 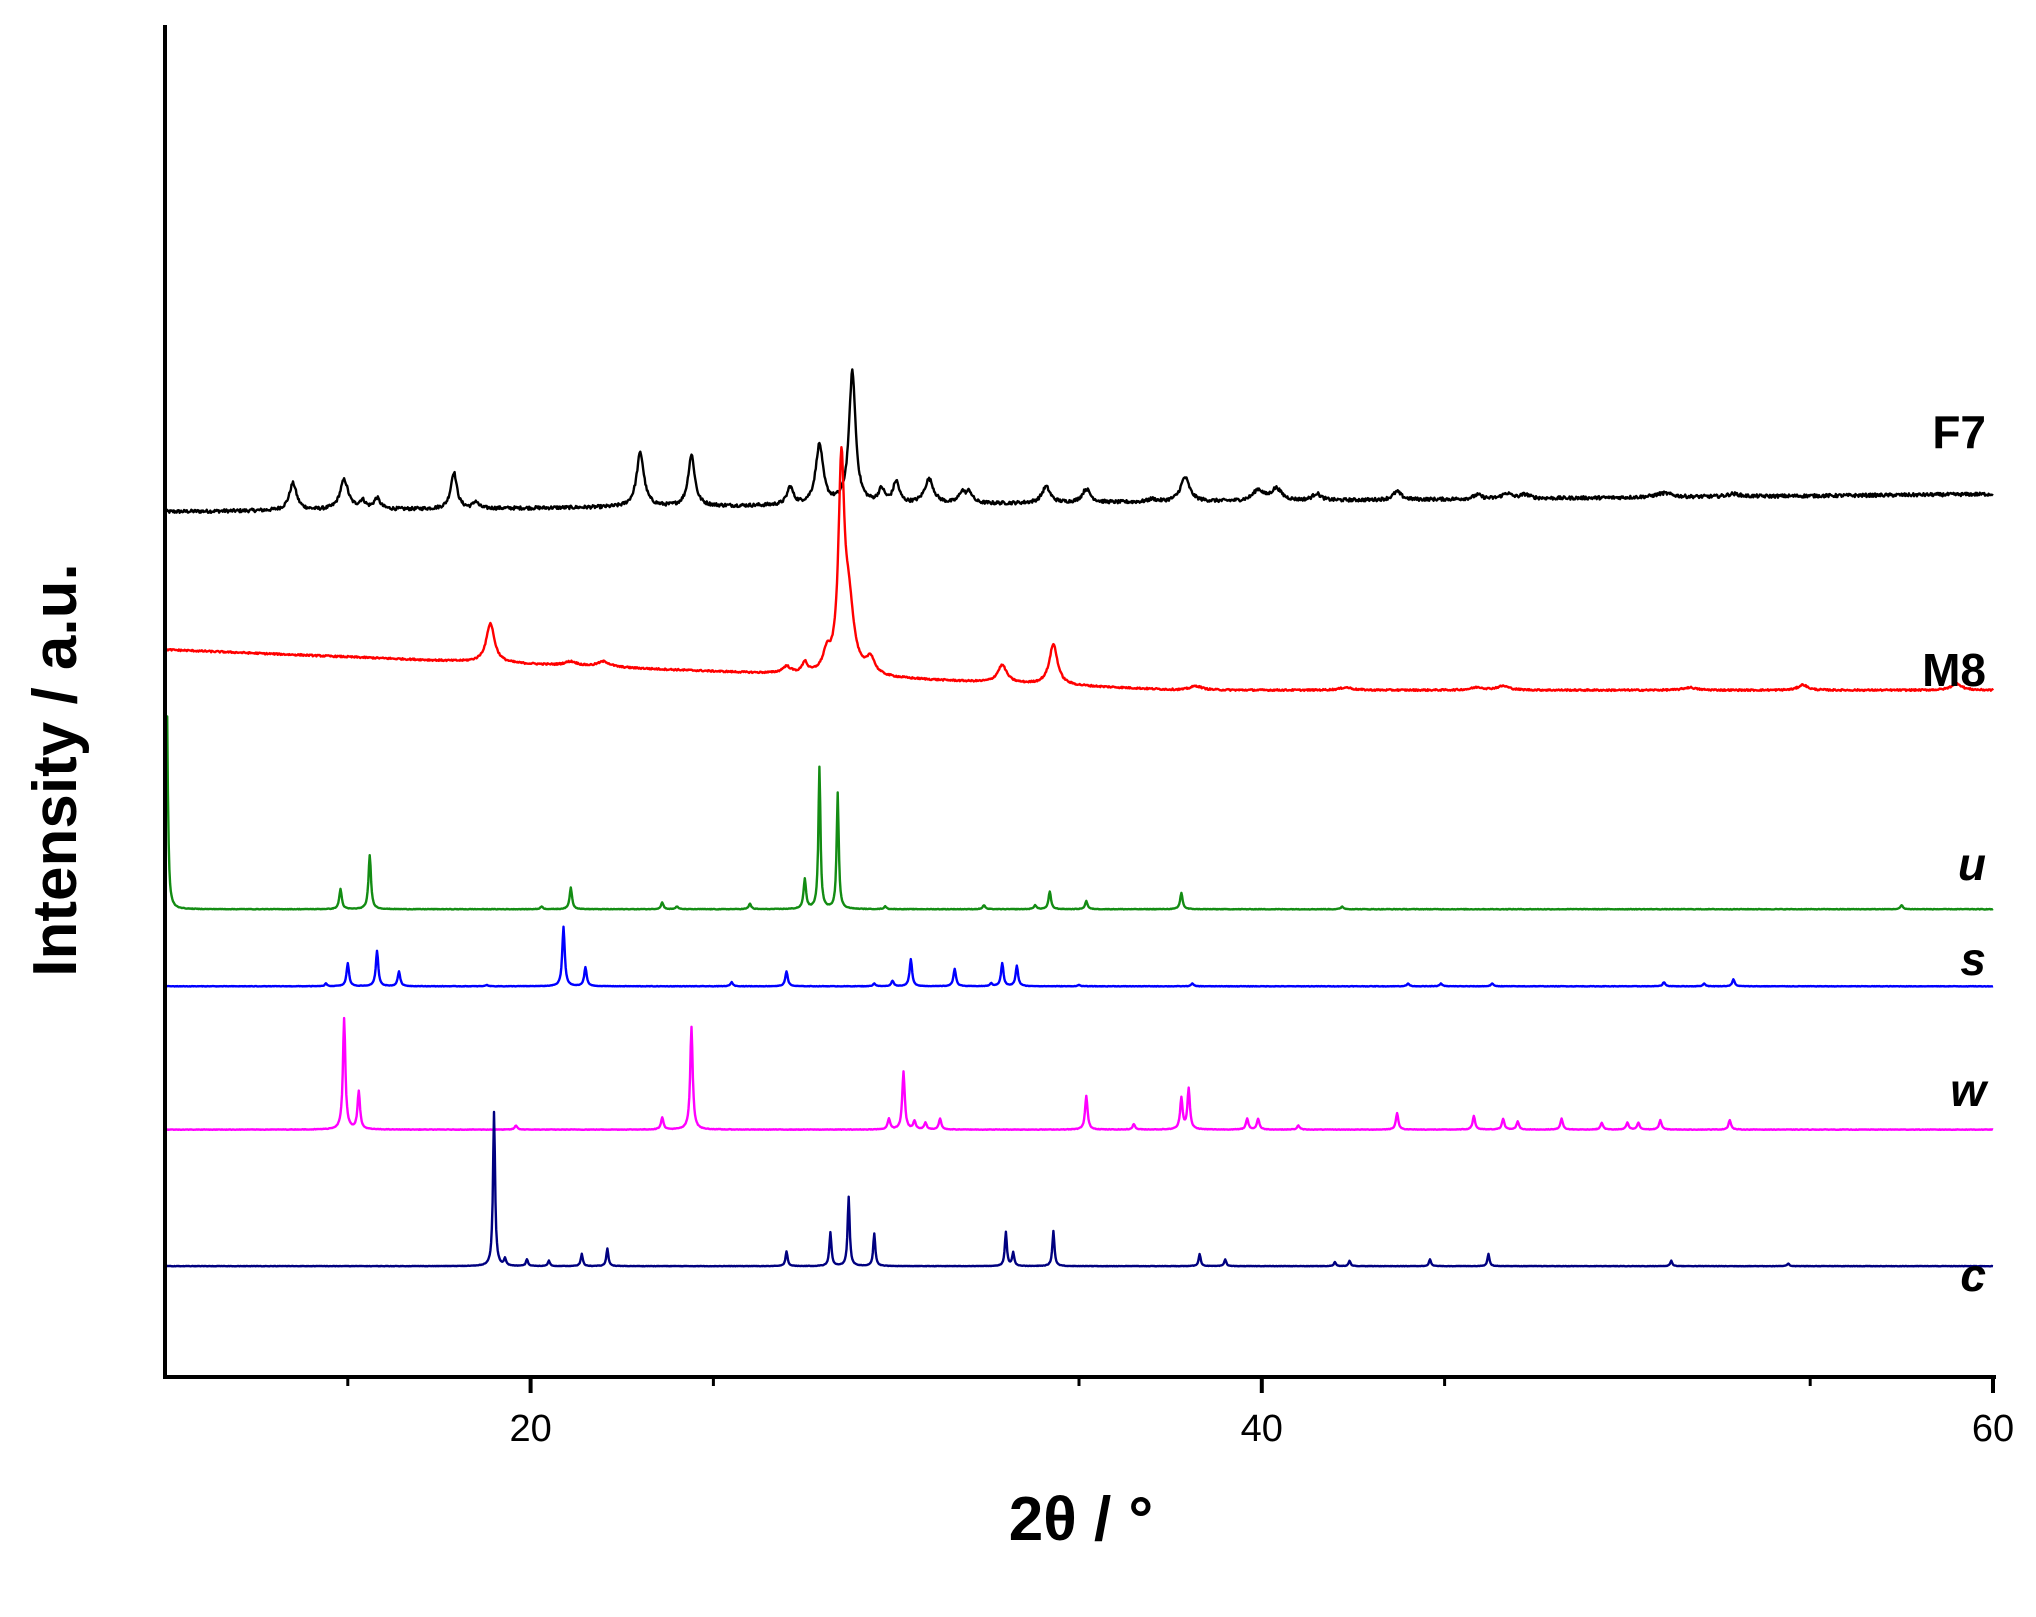 What do you see at coordinates (1954, 670) in the screenshot?
I see `series-label-M8: M8` at bounding box center [1954, 670].